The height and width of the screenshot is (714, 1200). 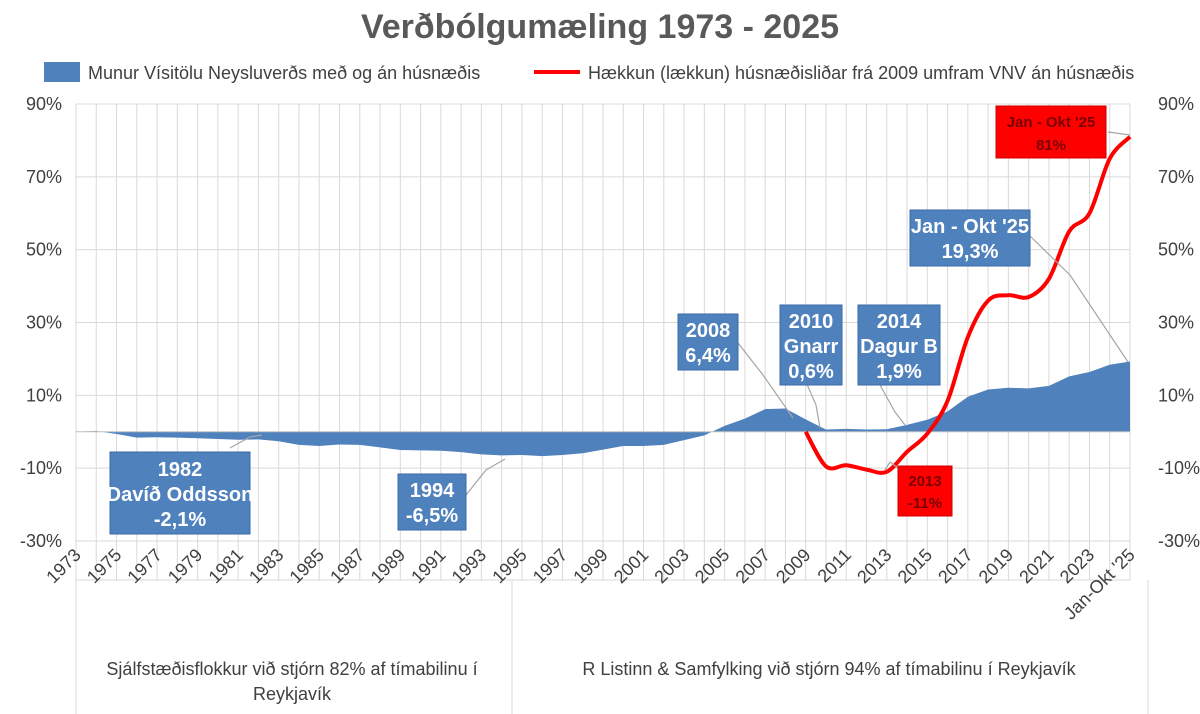 I want to click on legend-swatch-area, so click(x=62, y=72).